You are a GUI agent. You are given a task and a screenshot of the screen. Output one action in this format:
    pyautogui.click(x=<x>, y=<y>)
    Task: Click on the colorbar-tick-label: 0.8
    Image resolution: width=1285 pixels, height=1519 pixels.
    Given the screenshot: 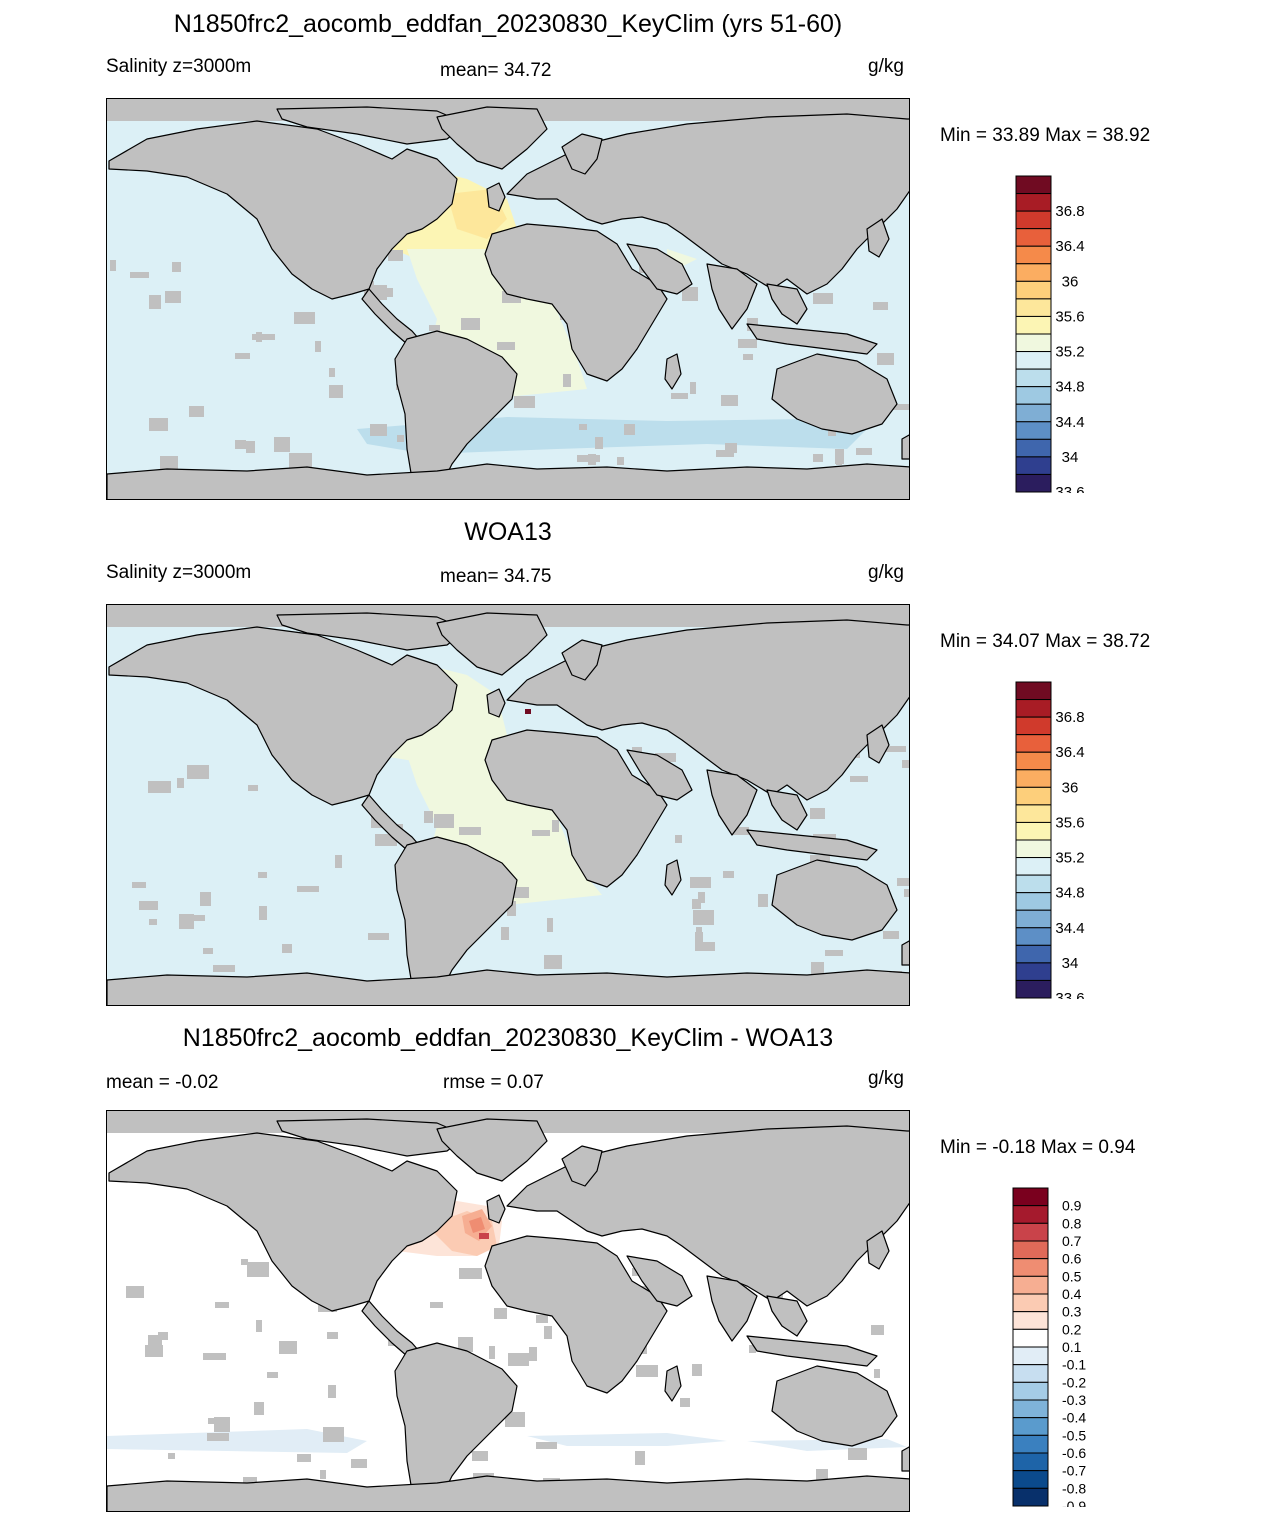 What is the action you would take?
    pyautogui.click(x=1072, y=1223)
    